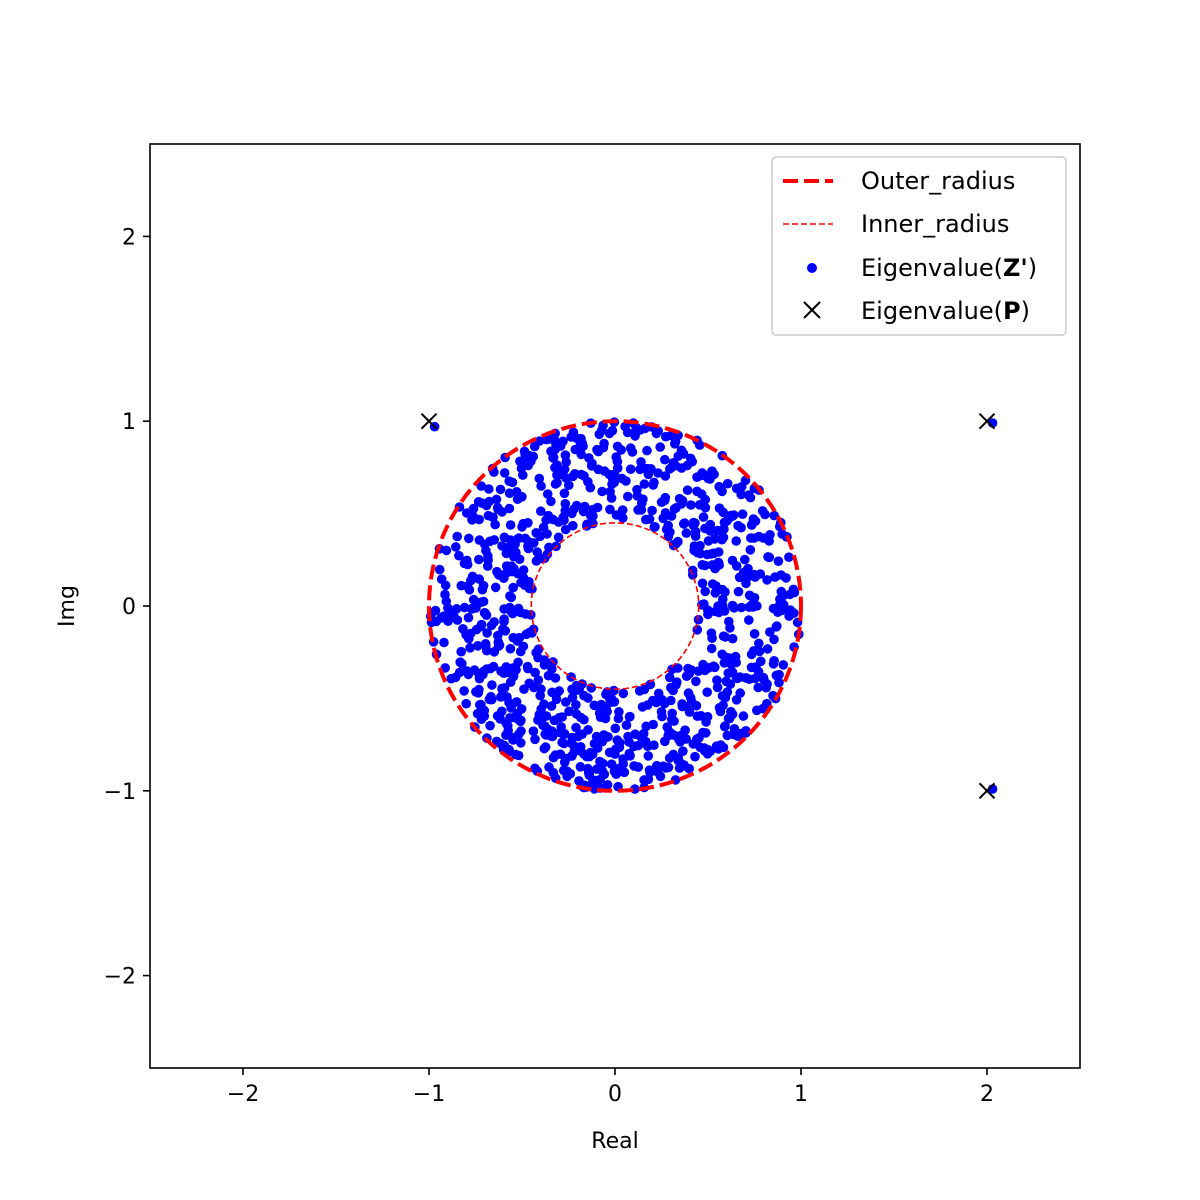  Describe the element at coordinates (949, 268) in the screenshot. I see `legend-eigenvalue-z-label: Eigenvalue(Z')` at that location.